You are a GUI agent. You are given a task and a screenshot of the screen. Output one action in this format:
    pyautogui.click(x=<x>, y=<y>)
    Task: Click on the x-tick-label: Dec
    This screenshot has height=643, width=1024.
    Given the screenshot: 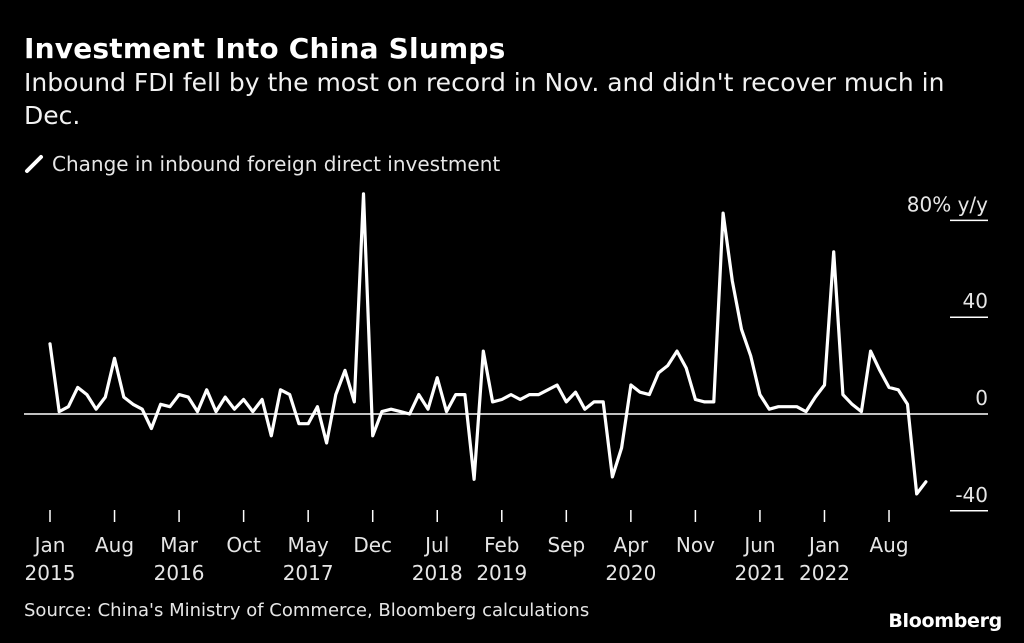 What is the action you would take?
    pyautogui.click(x=372, y=545)
    